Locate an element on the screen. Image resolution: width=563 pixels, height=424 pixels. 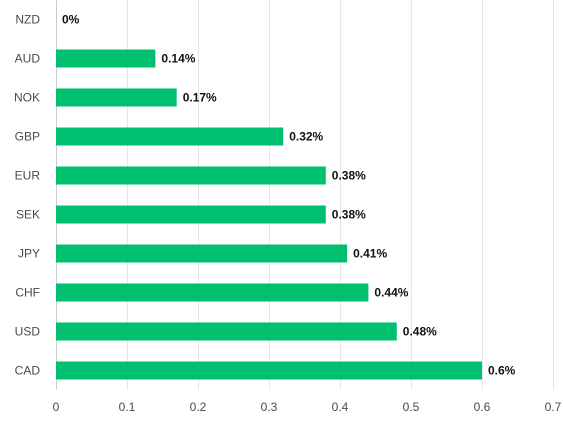
category-labels: NZD AUD NOK GBP EUR SEK JPY CHF USD CAD is located at coordinates (27, 195).